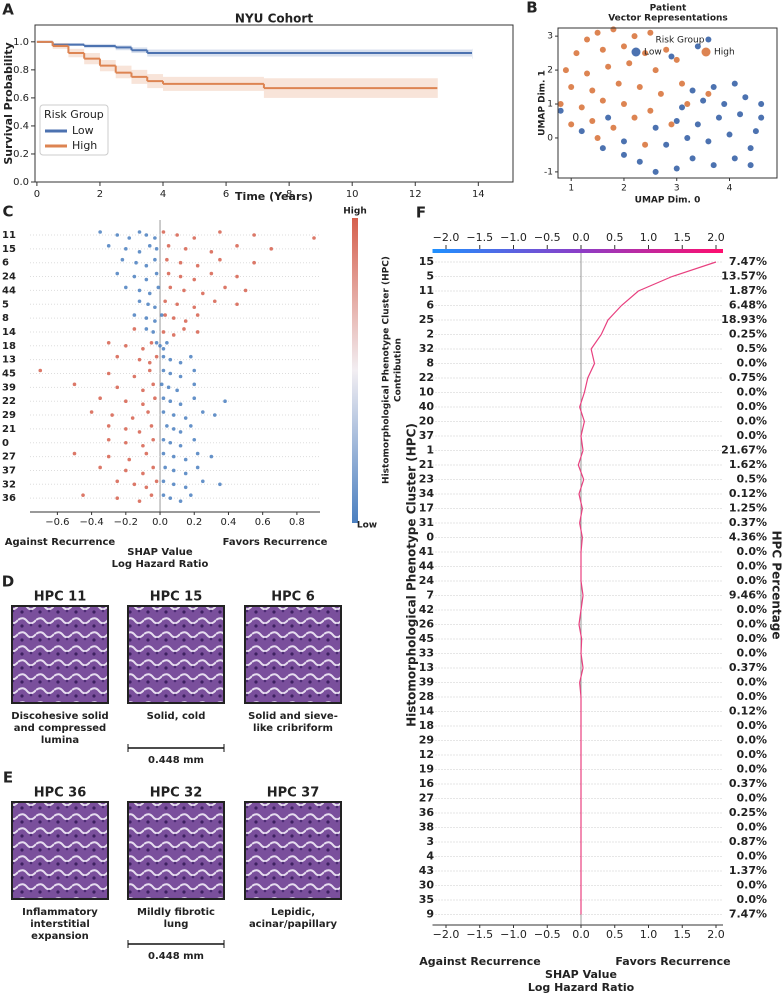  I want to click on row-label: 42, so click(426, 609).